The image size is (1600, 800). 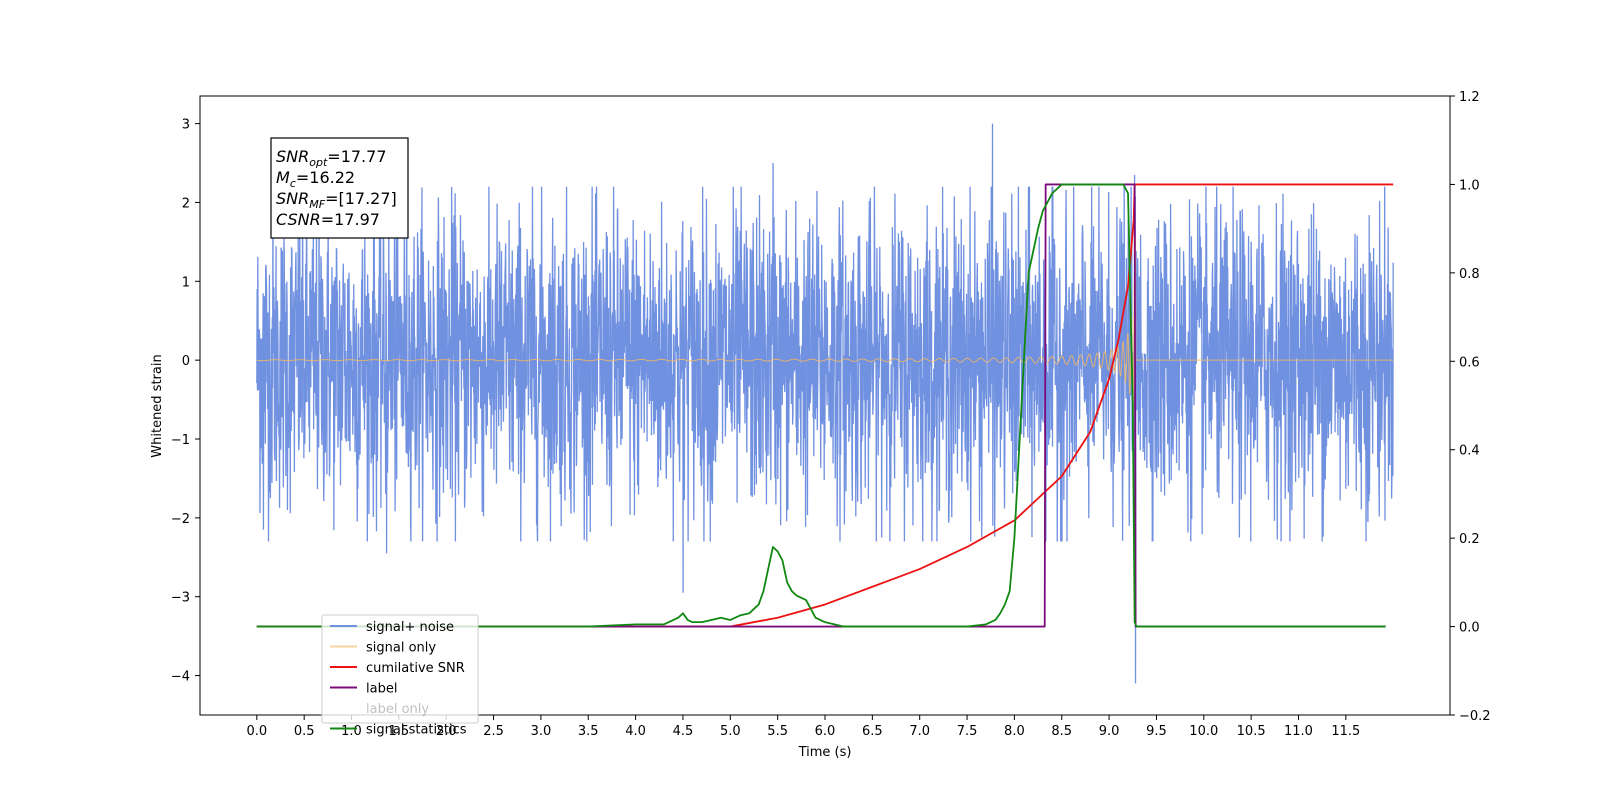 I want to click on y-right-tick-label: 0.2, so click(x=1469, y=539).